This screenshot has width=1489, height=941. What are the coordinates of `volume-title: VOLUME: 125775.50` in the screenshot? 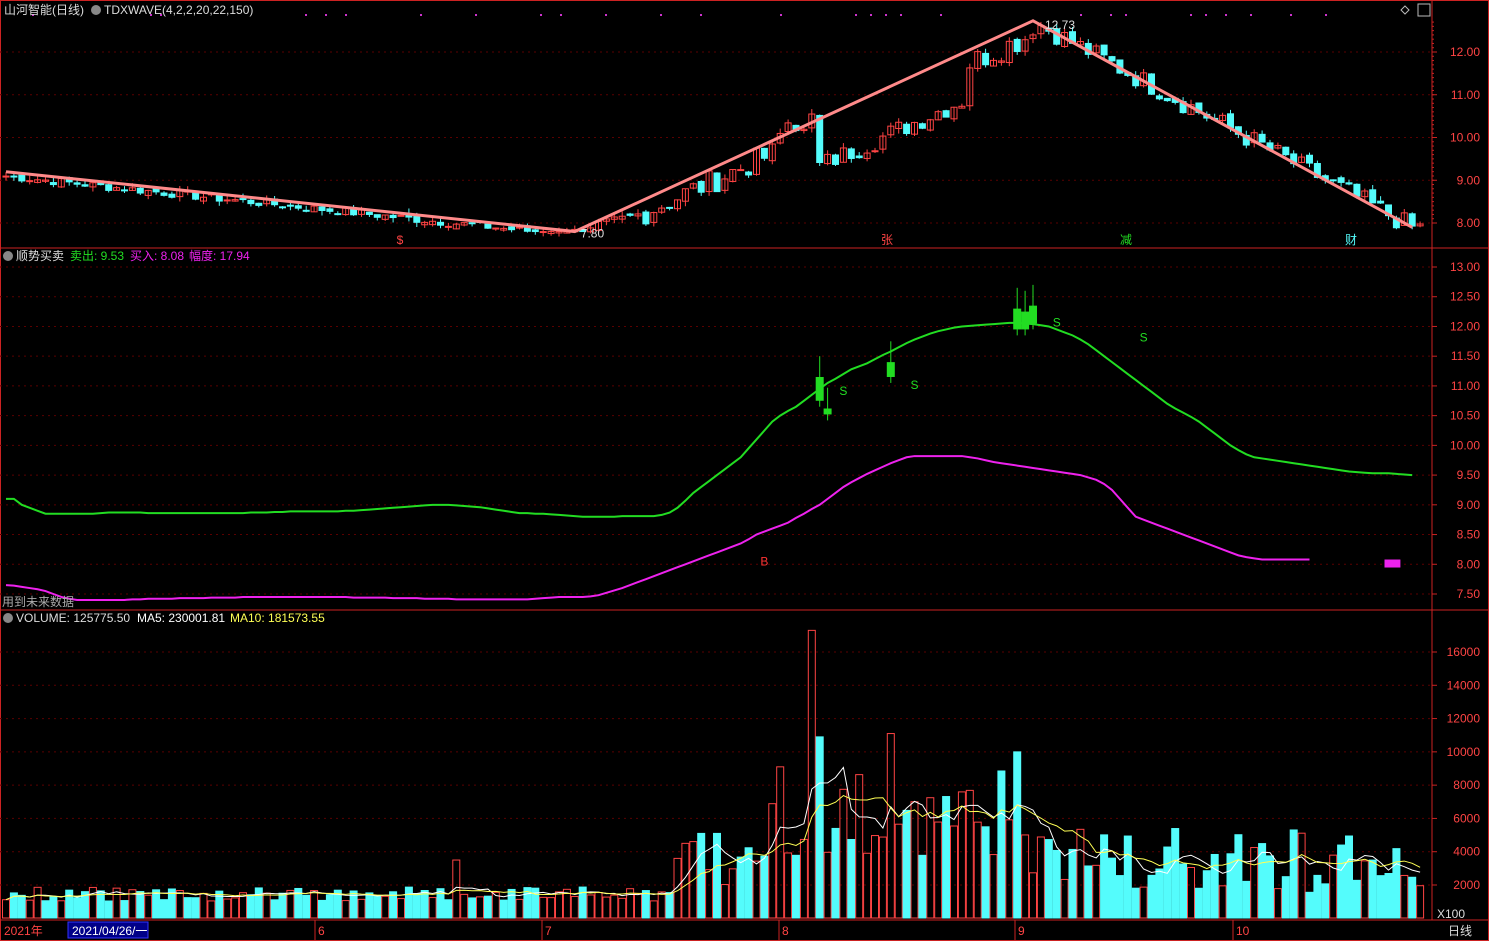 It's located at (73, 618).